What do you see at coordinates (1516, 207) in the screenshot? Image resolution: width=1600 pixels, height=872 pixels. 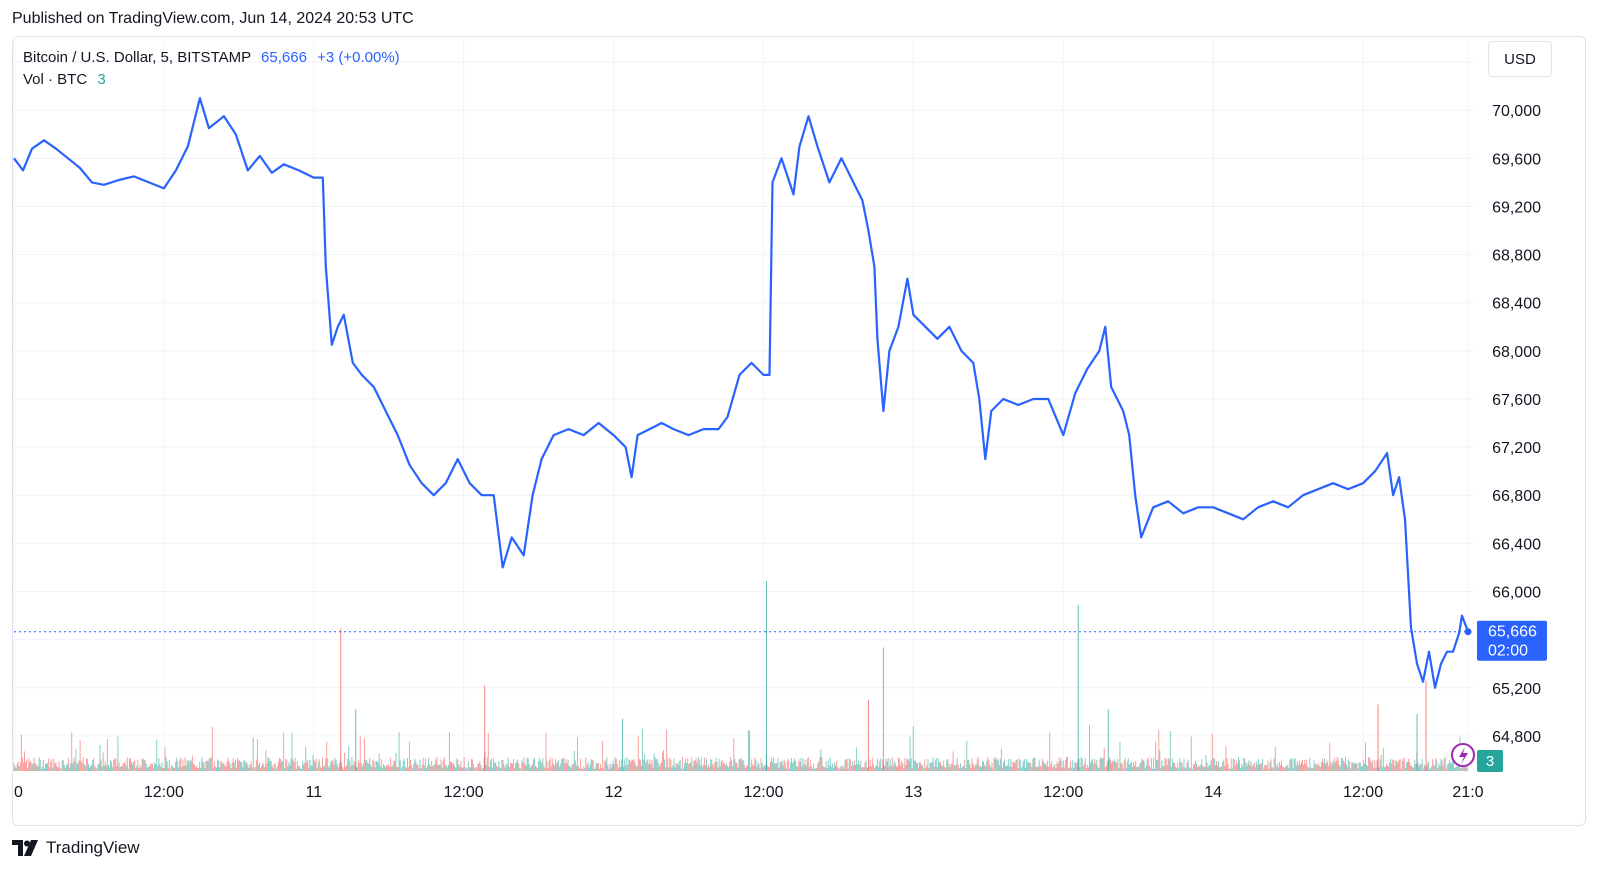 I see `y-tick-label: 69,200` at bounding box center [1516, 207].